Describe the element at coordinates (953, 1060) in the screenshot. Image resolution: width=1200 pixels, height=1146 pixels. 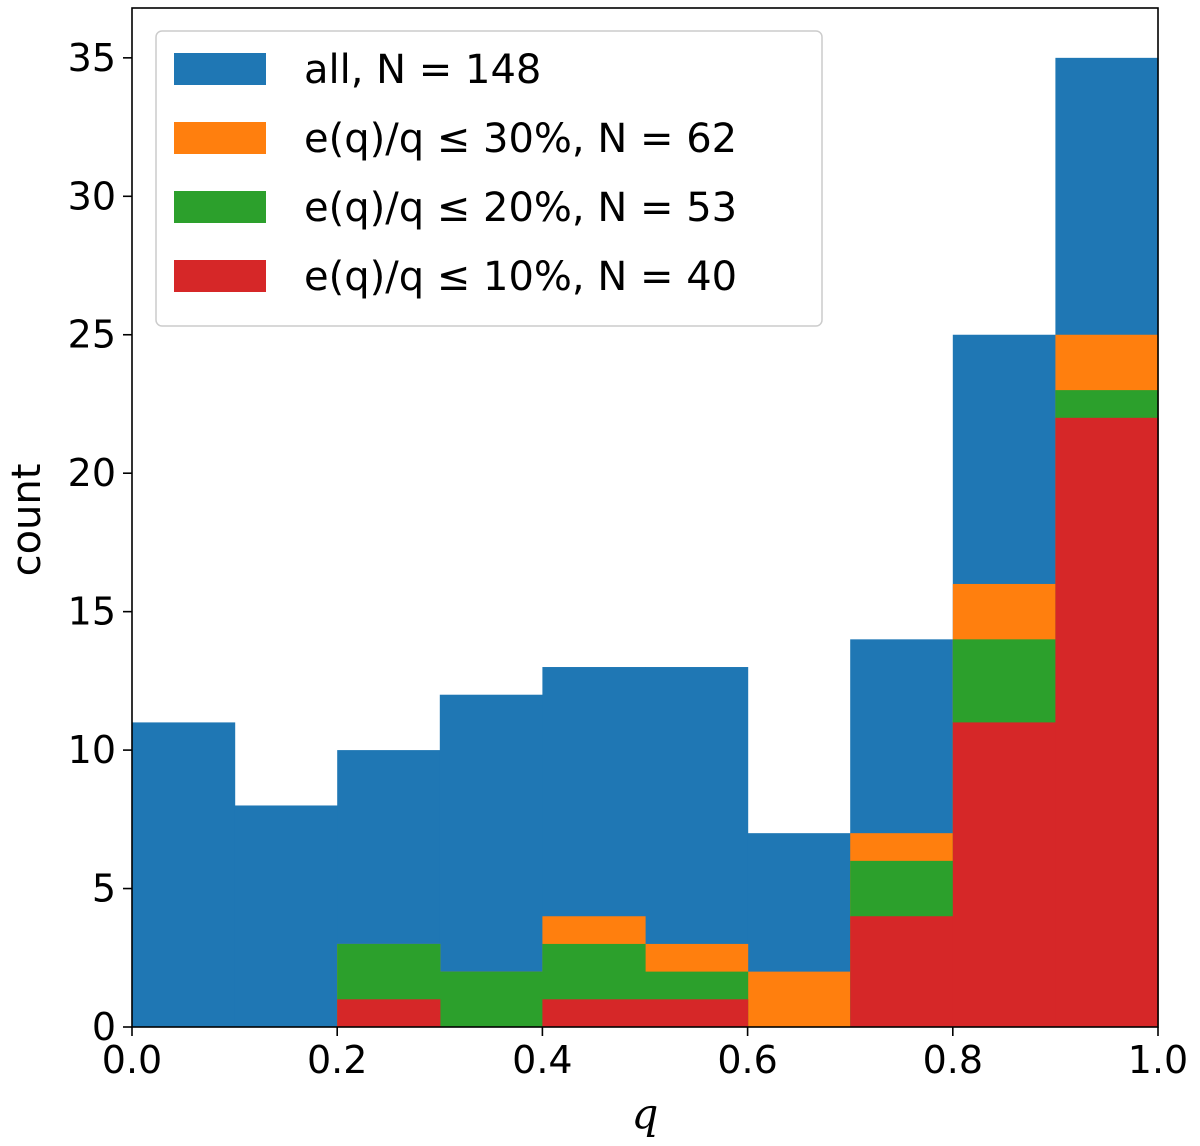
I see `x-tick-label: 0.8` at that location.